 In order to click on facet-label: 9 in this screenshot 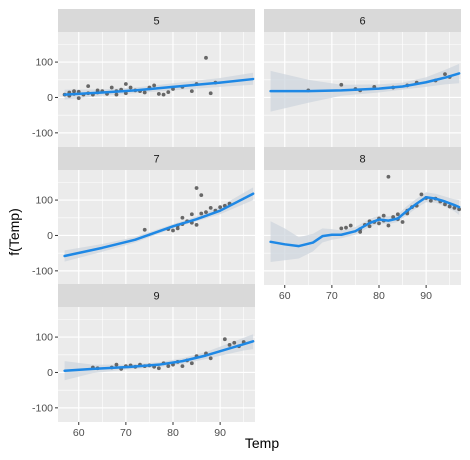, I will do `click(156, 297)`.